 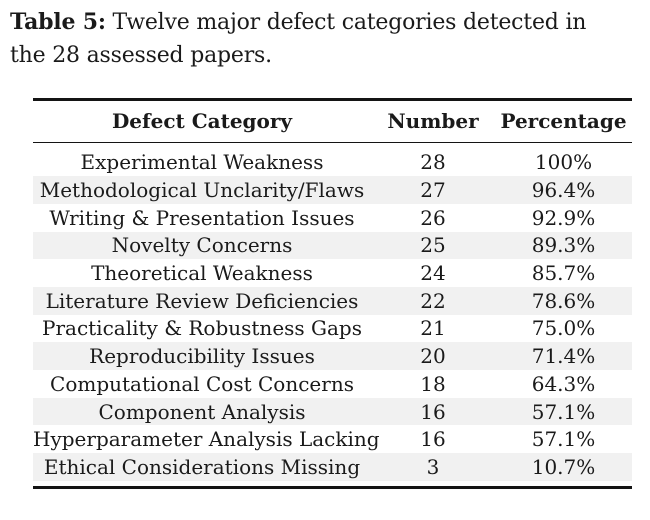 What do you see at coordinates (563, 273) in the screenshot?
I see `cell-percentage: 85.7%` at bounding box center [563, 273].